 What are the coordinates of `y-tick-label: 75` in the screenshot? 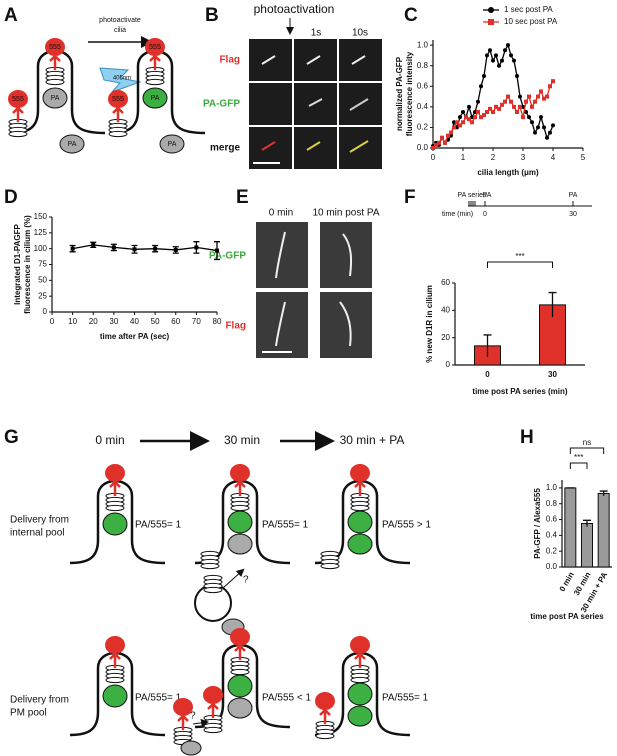 It's located at (42, 264).